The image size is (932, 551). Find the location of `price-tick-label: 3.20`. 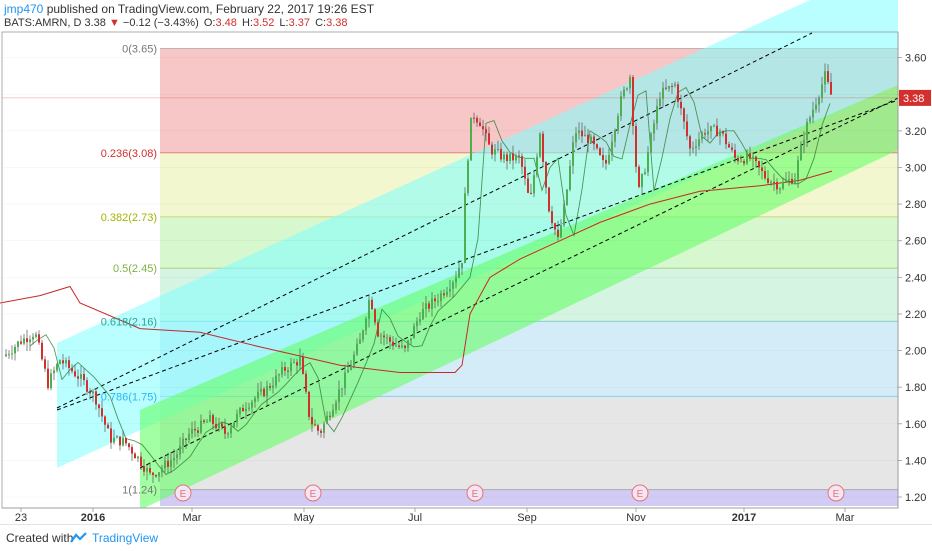

price-tick-label: 3.20 is located at coordinates (915, 132).